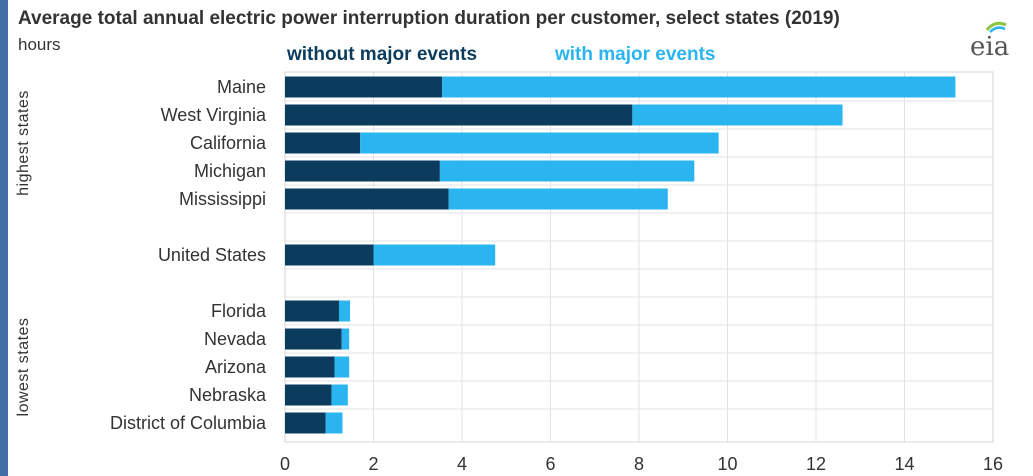 Image resolution: width=1033 pixels, height=476 pixels. What do you see at coordinates (639, 464) in the screenshot?
I see `x-tick-label: 8` at bounding box center [639, 464].